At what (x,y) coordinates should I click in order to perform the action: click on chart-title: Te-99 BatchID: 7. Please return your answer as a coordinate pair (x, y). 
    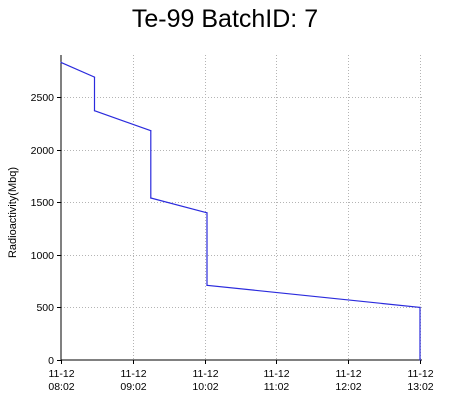
    Looking at the image, I should click on (225, 19).